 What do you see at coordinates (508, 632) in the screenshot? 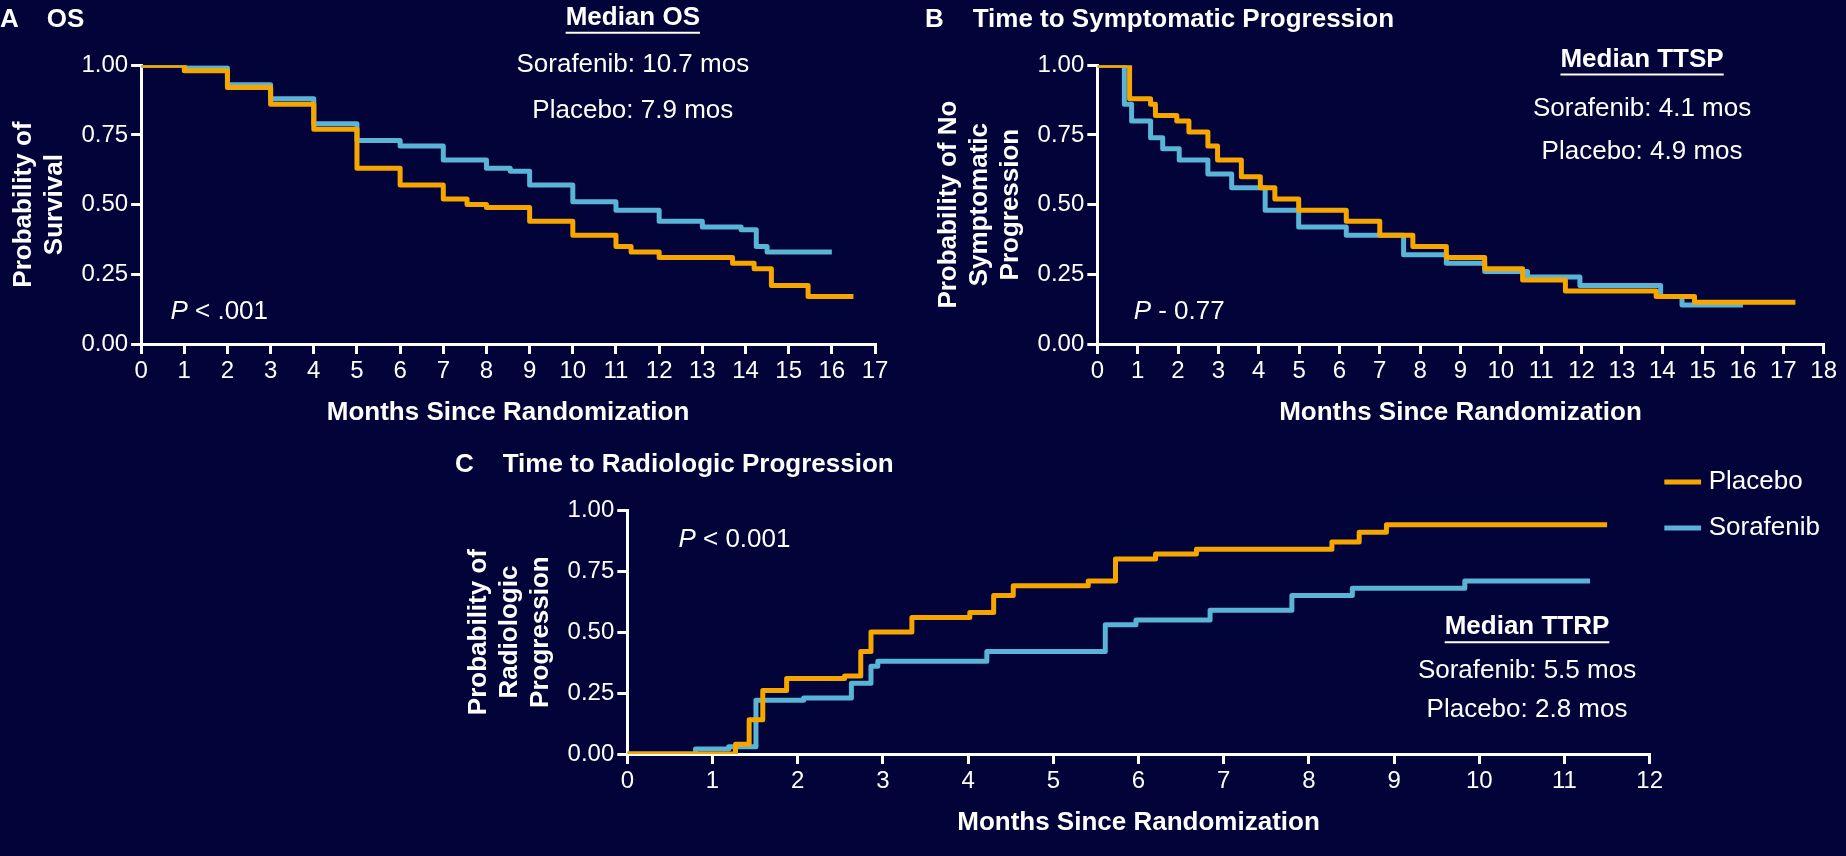
I see `y-axis-title: Probability of Radiologic Progression` at bounding box center [508, 632].